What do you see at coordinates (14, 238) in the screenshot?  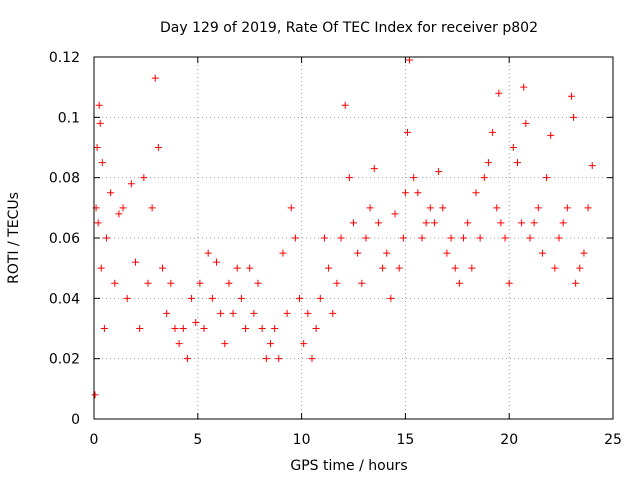 I see `y-axis-label: ROTI / TECUs` at bounding box center [14, 238].